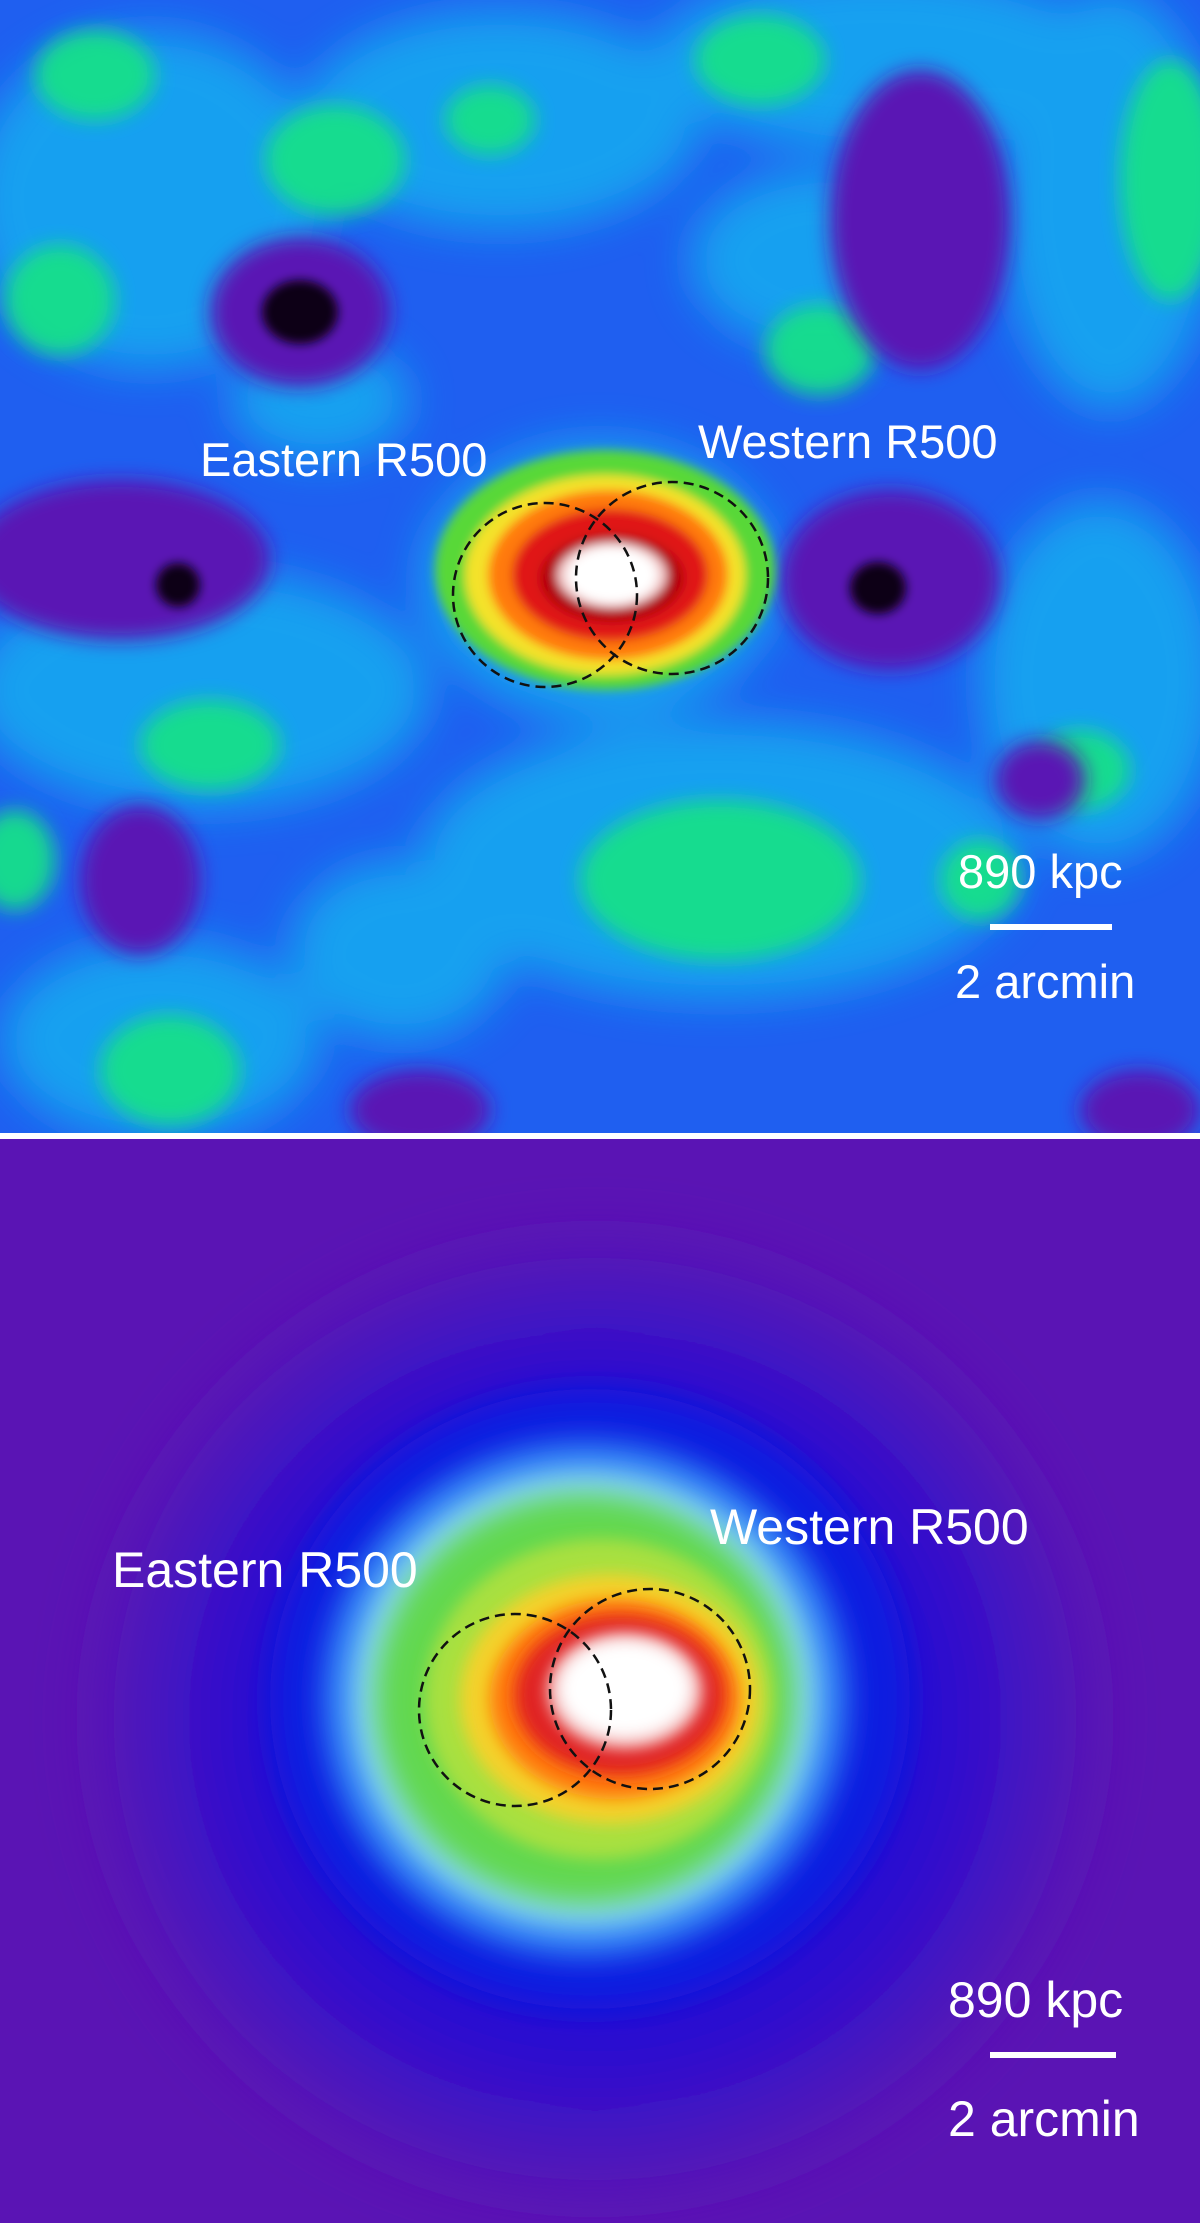 This screenshot has height=2223, width=1200. Describe the element at coordinates (600, 1136) in the screenshot. I see `panel-divider` at that location.